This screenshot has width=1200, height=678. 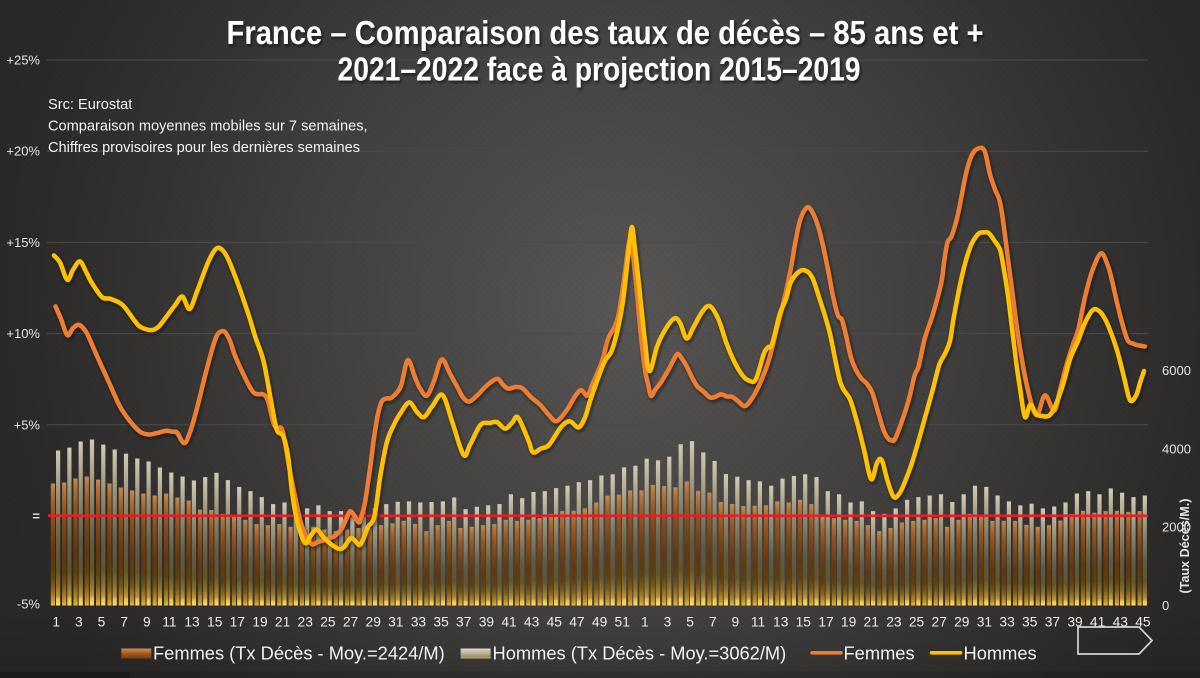 What do you see at coordinates (1000, 653) in the screenshot?
I see `svg-text: Hommes` at bounding box center [1000, 653].